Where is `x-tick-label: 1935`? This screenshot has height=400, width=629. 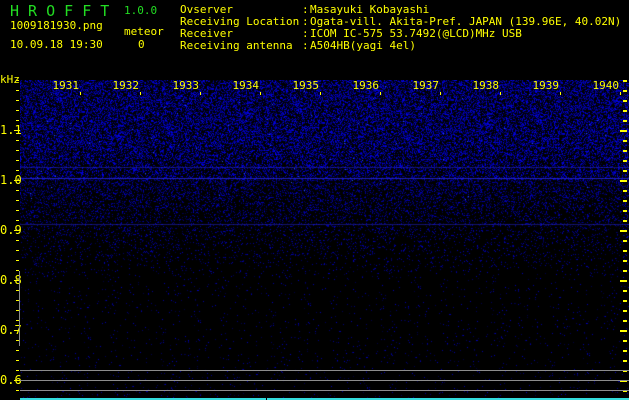 x-tick-label: 1935 is located at coordinates (306, 85).